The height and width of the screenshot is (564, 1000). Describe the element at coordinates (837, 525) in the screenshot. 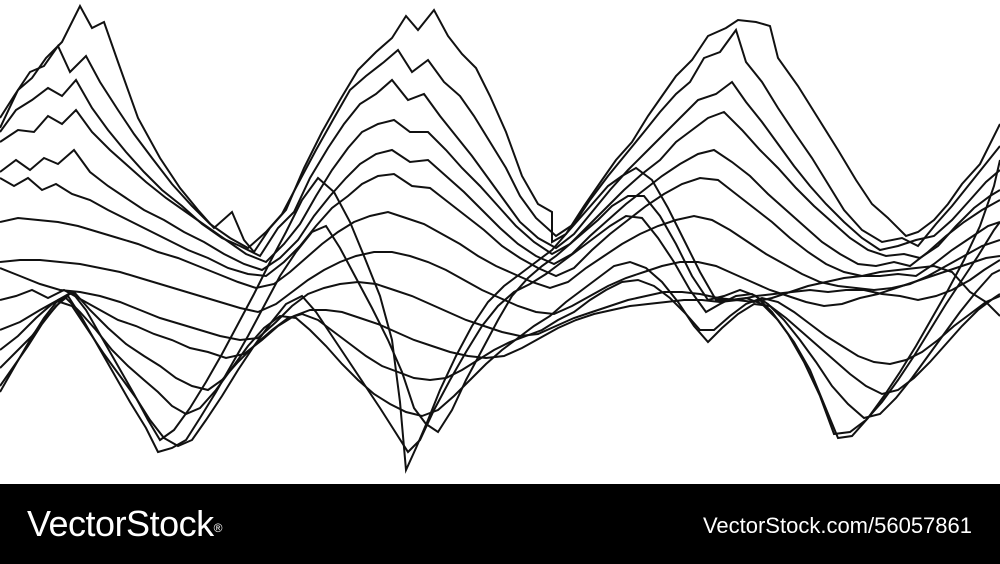

I see `image-id-text: VectorStock.com/56057861` at that location.